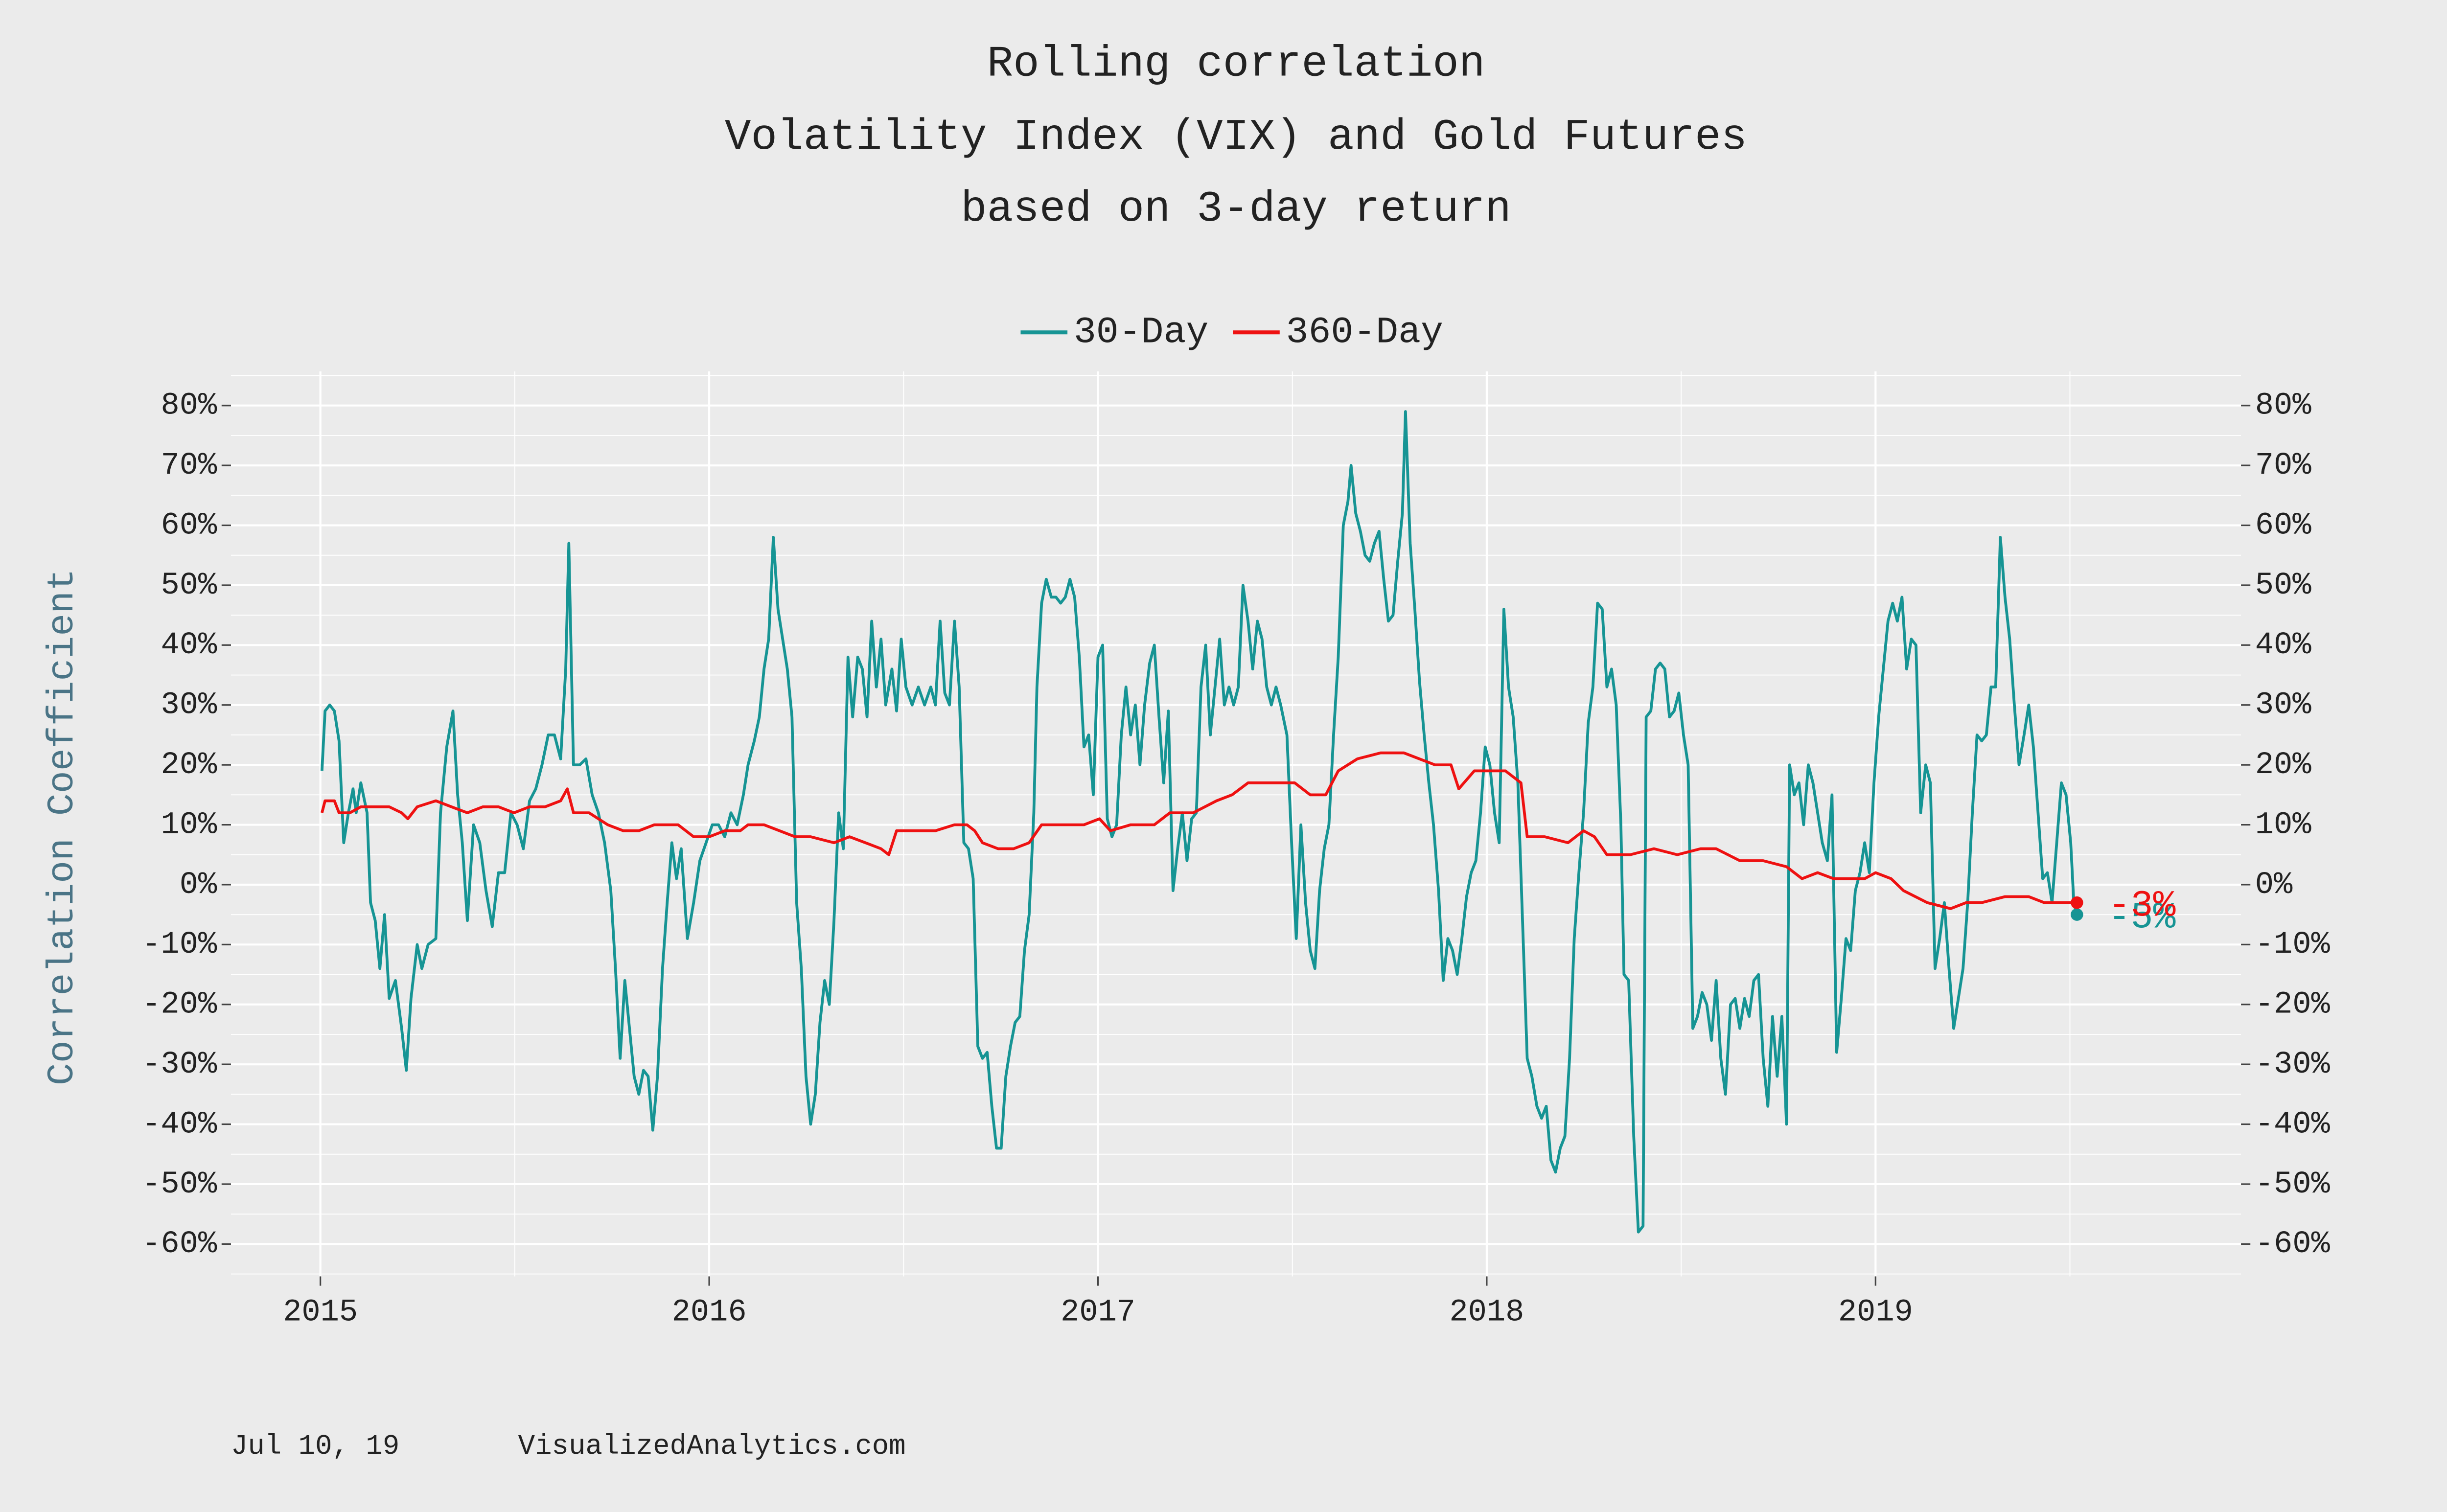 The width and height of the screenshot is (2447, 1512). Describe the element at coordinates (2142, 917) in the screenshot. I see `end-label: -5%` at that location.